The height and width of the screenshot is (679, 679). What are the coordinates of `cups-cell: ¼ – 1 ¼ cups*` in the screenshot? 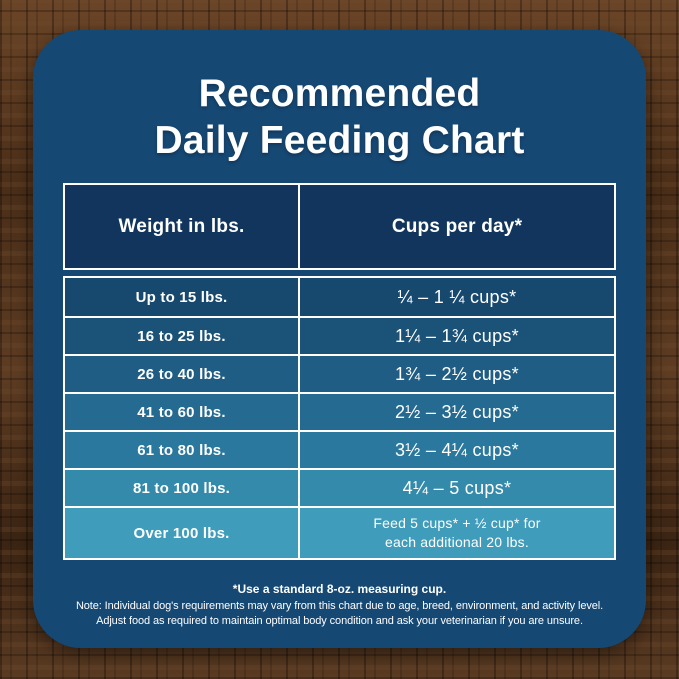 It's located at (457, 297).